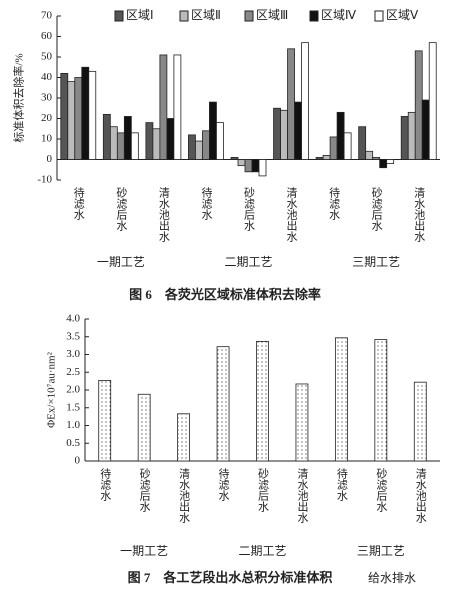  I want to click on legend-label: 区域Ⅴ, so click(402, 15).